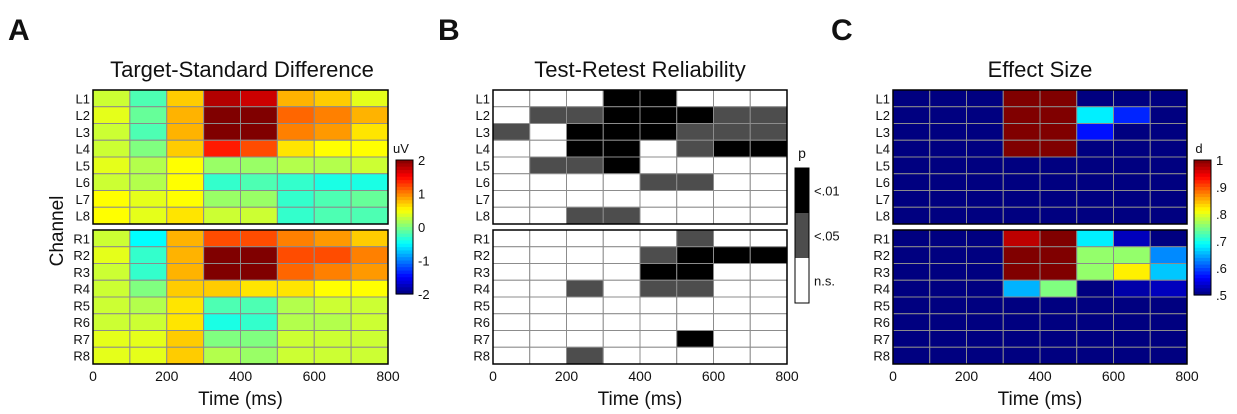 This screenshot has height=414, width=1237. I want to click on row-label: L4, so click(483, 149).